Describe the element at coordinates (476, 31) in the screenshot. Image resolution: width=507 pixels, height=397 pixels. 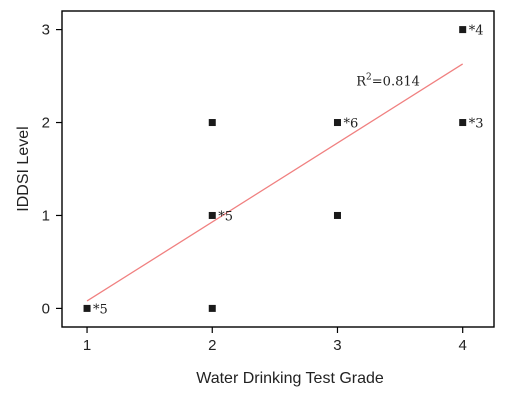
I see `data-point-label-7: *4` at that location.